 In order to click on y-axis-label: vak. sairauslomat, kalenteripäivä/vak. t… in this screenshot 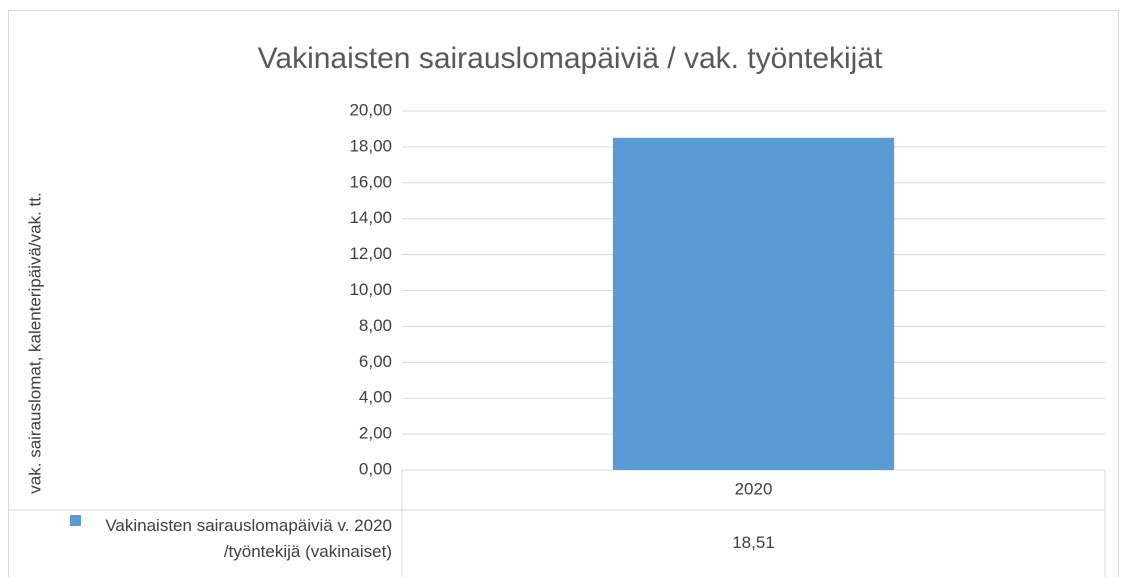, I will do `click(34, 342)`.